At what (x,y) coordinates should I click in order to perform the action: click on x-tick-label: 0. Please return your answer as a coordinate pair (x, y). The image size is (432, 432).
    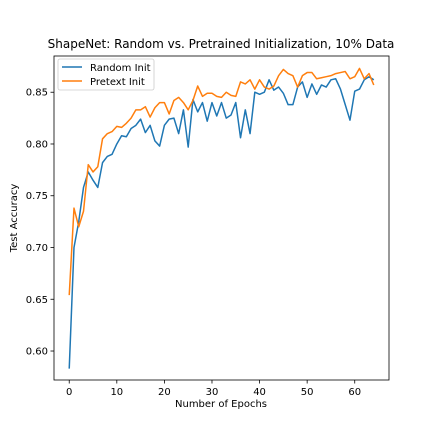
    Looking at the image, I should click on (69, 392).